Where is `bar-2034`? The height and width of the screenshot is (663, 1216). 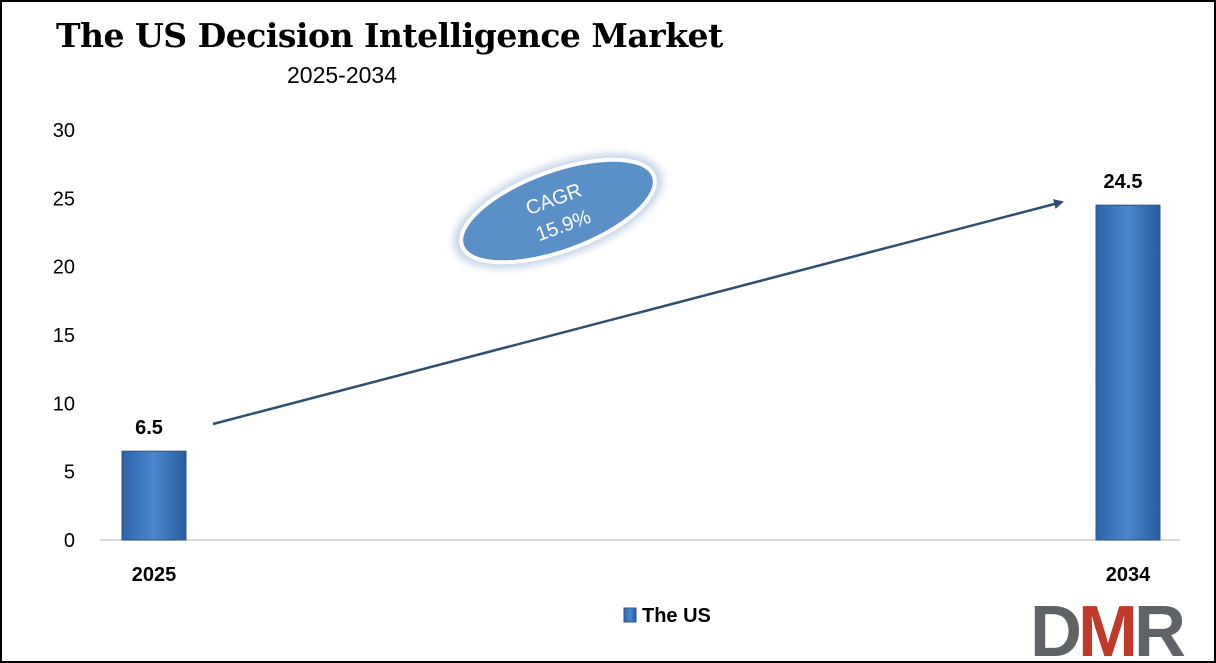 bar-2034 is located at coordinates (1128, 372).